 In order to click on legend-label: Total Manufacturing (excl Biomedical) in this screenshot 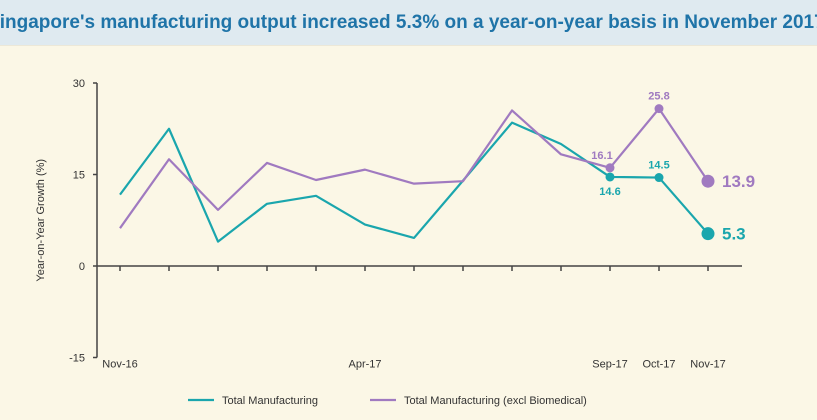, I will do `click(495, 401)`.